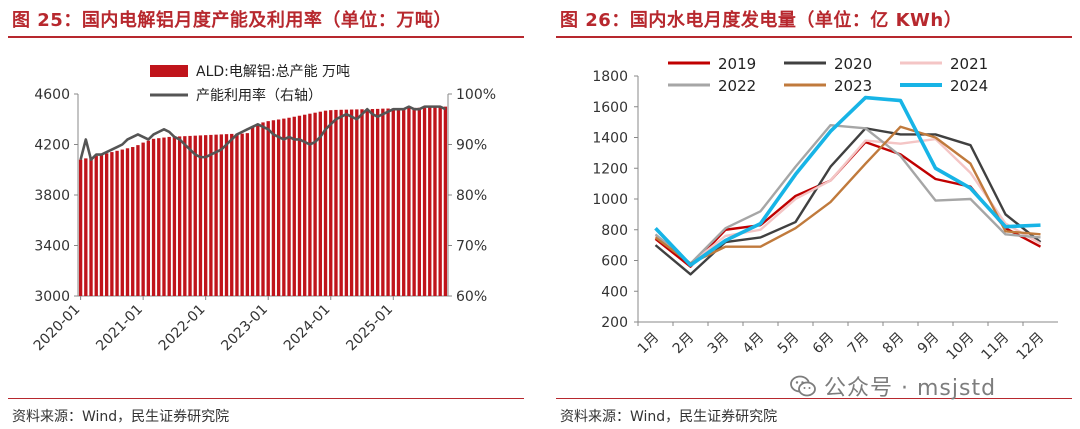 The height and width of the screenshot is (429, 1080). I want to click on utilization-line, so click(262, 133).